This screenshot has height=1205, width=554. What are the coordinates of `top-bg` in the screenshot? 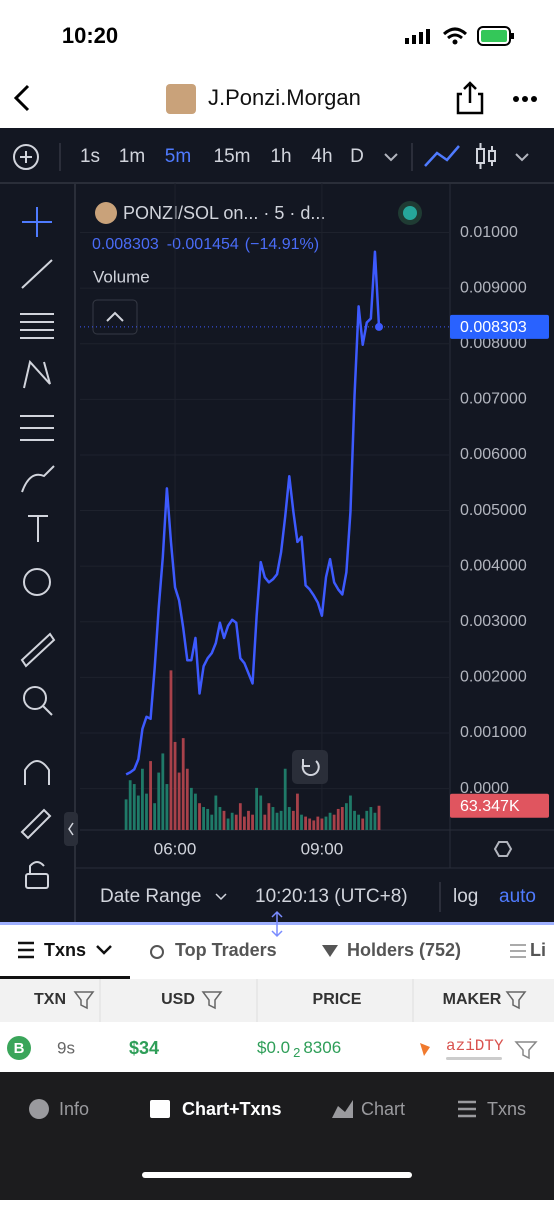 It's located at (277, 64).